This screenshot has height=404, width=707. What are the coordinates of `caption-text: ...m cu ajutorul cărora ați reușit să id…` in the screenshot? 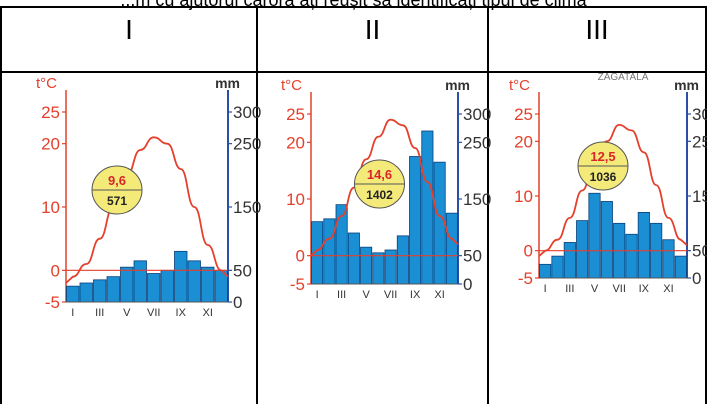 It's located at (353, 5).